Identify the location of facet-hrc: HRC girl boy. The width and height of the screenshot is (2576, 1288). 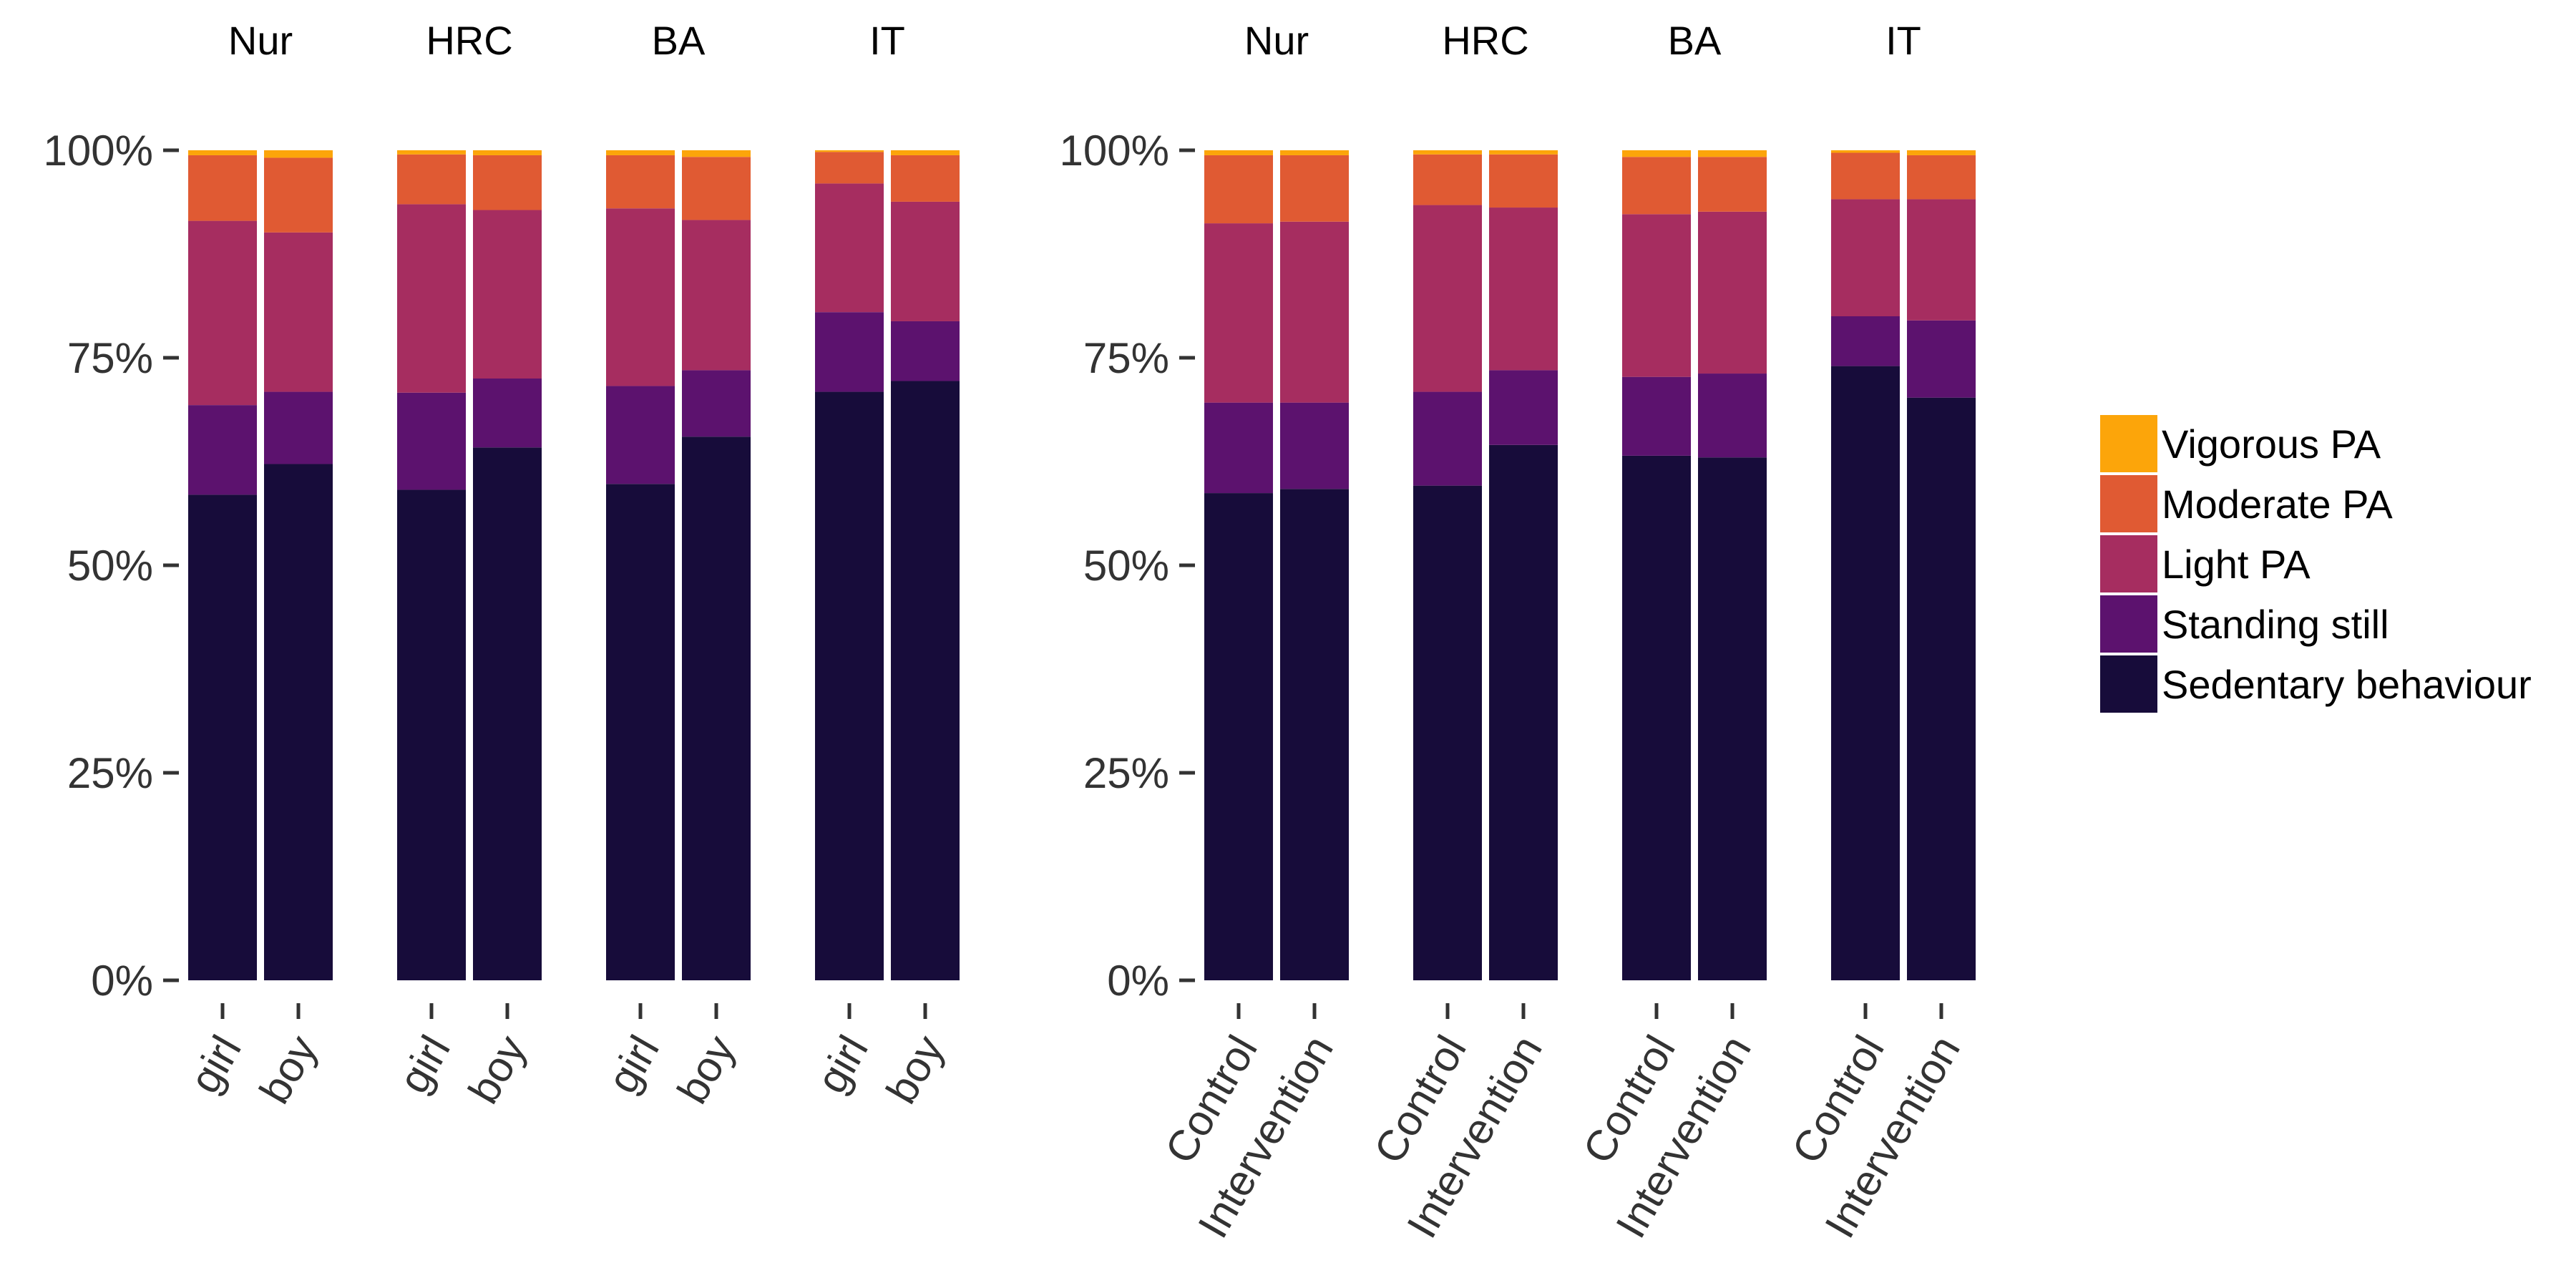
(465, 564).